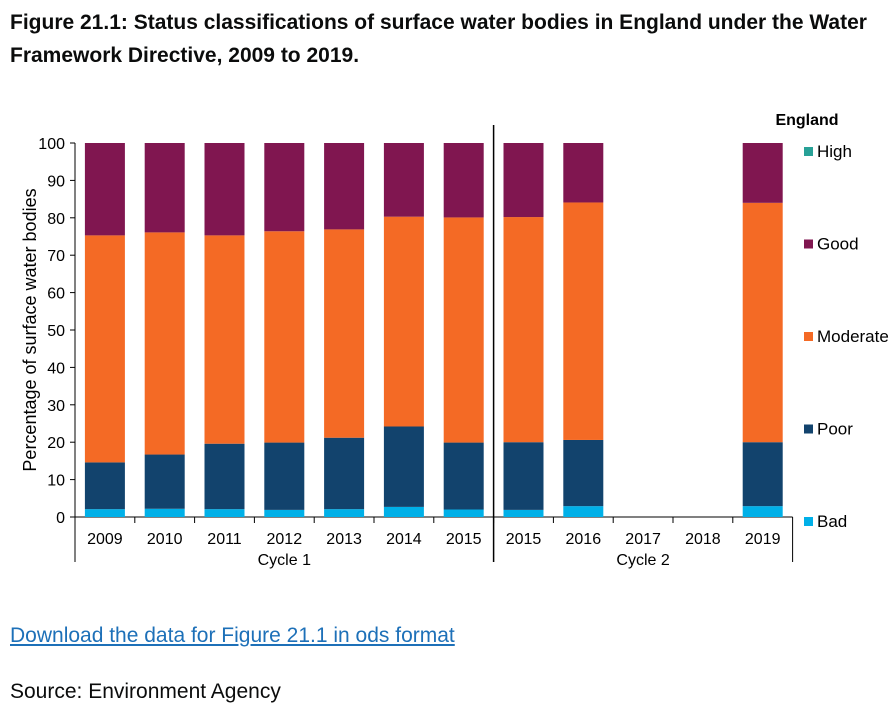 The height and width of the screenshot is (711, 896). Describe the element at coordinates (165, 539) in the screenshot. I see `x-tick-label: 2010` at that location.